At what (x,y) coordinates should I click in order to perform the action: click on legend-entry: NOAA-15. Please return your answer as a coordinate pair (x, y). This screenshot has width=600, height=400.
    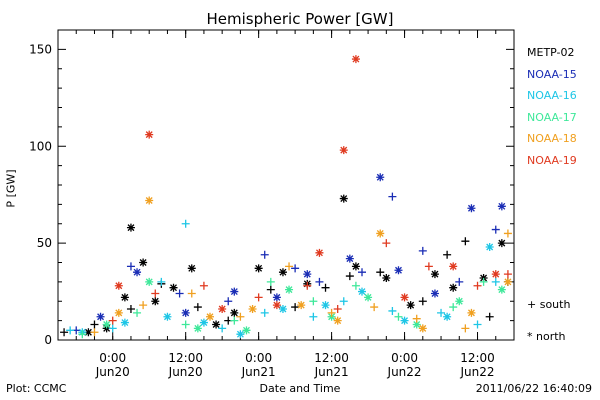
    Looking at the image, I should click on (552, 74).